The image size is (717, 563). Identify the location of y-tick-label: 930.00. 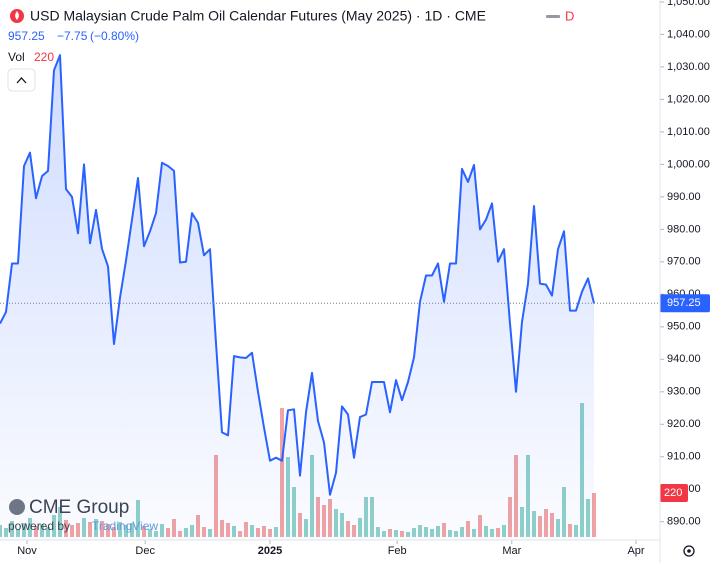
(684, 392).